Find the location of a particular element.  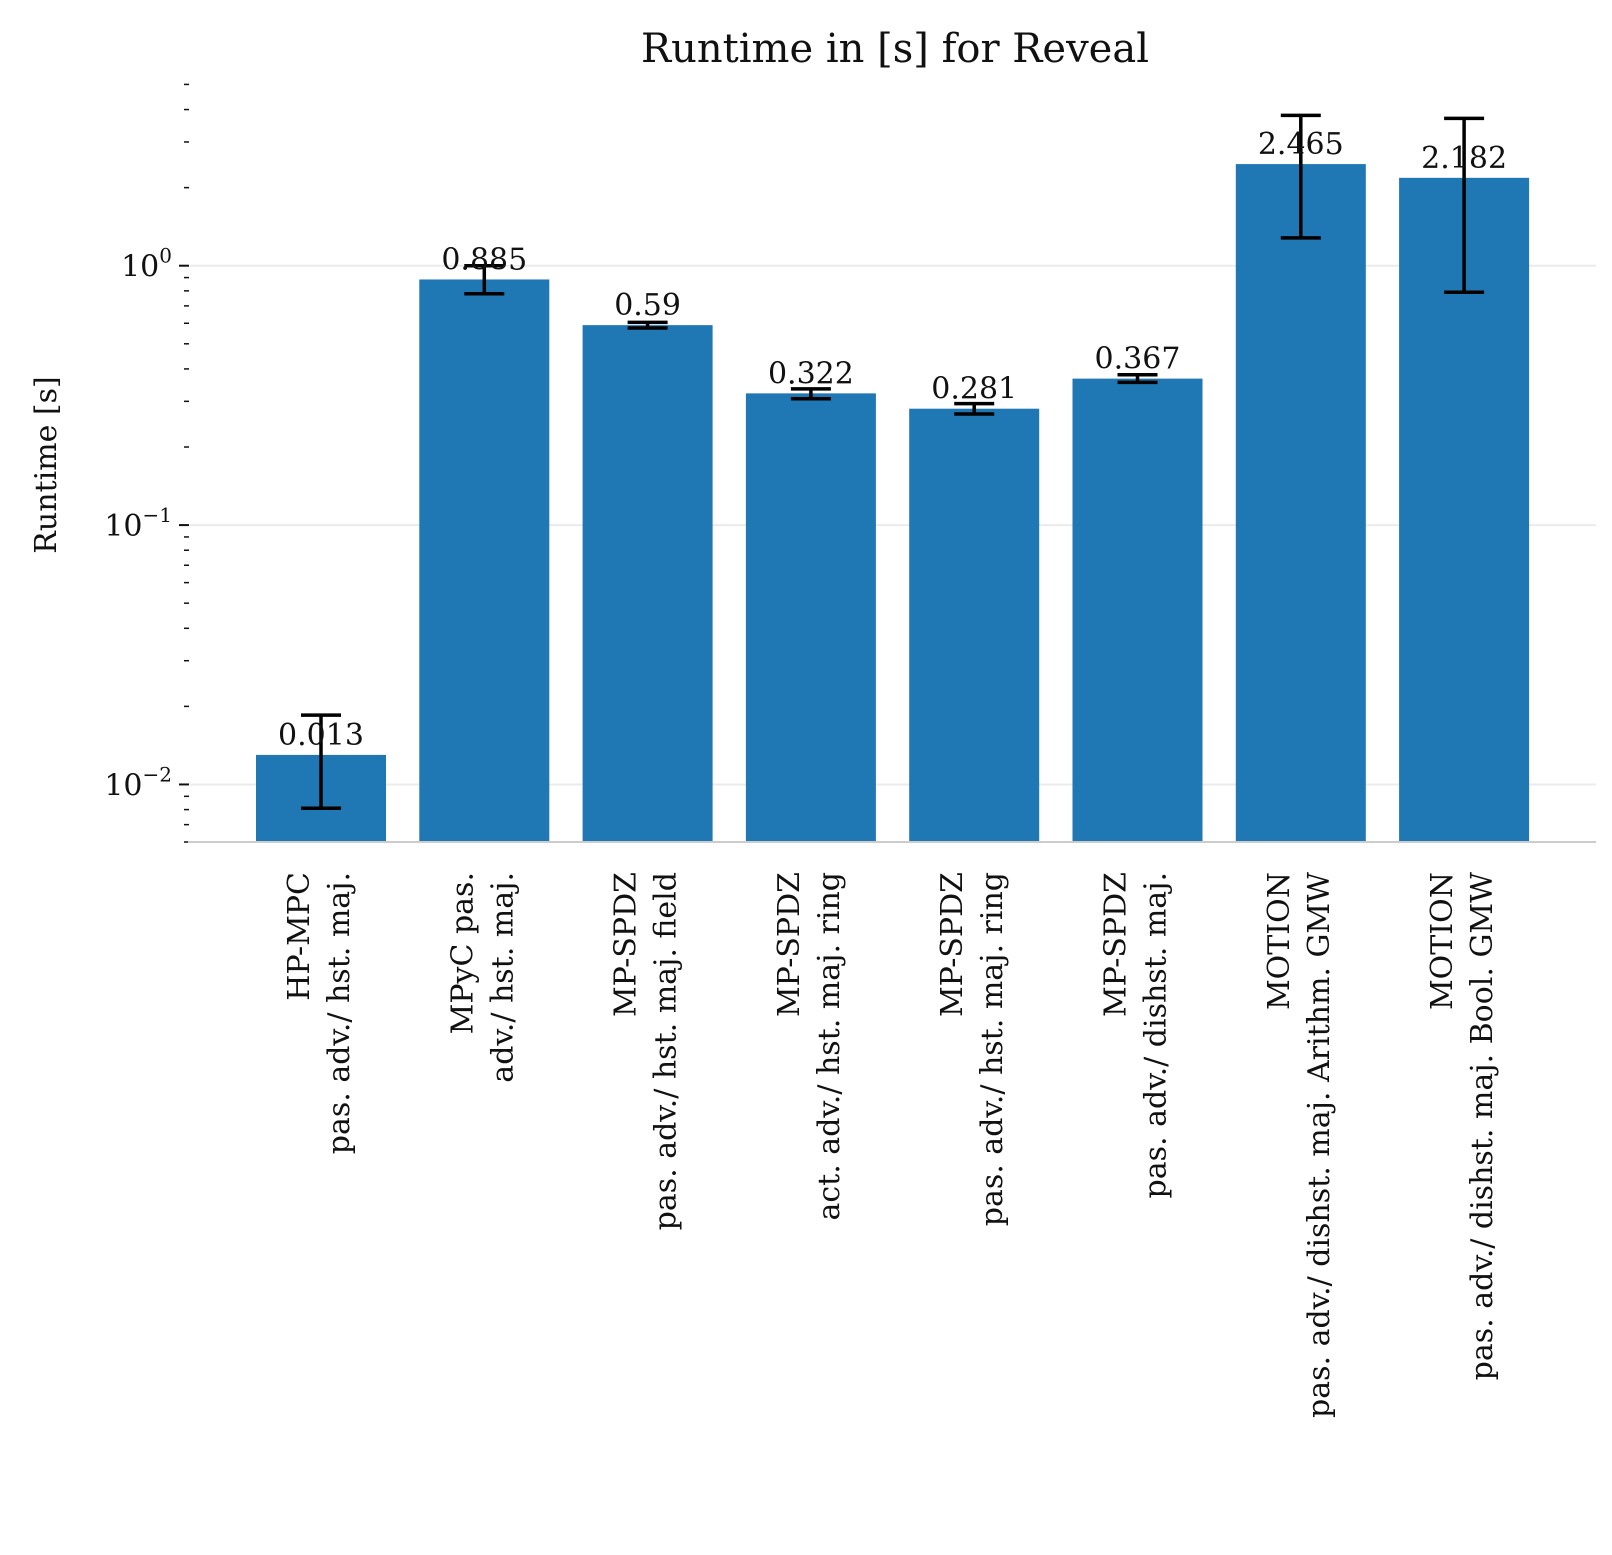

y-tick-label: 10⁰ is located at coordinates (146, 264).